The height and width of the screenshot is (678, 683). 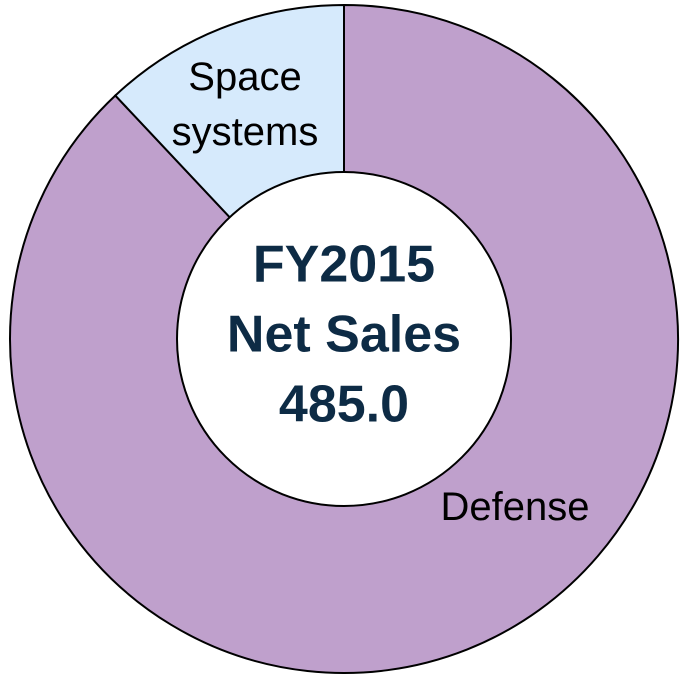 I want to click on center-label: Net Sales, so click(x=344, y=335).